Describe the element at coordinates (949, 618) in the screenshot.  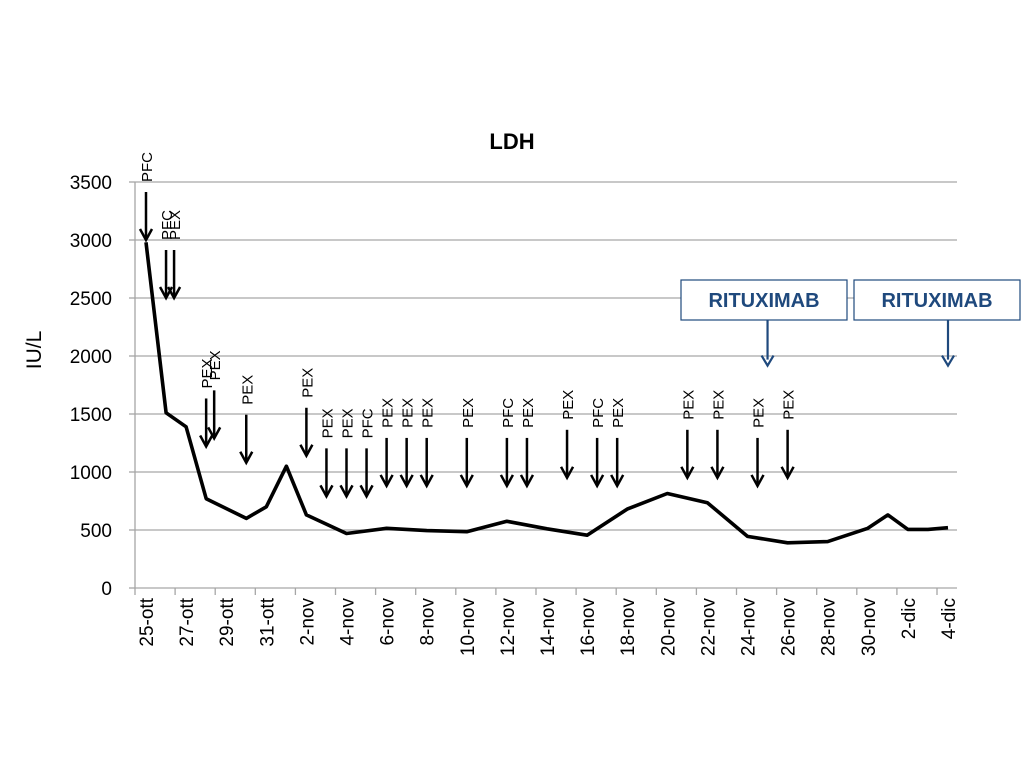
I see `x-tick-label: 4-dic` at that location.